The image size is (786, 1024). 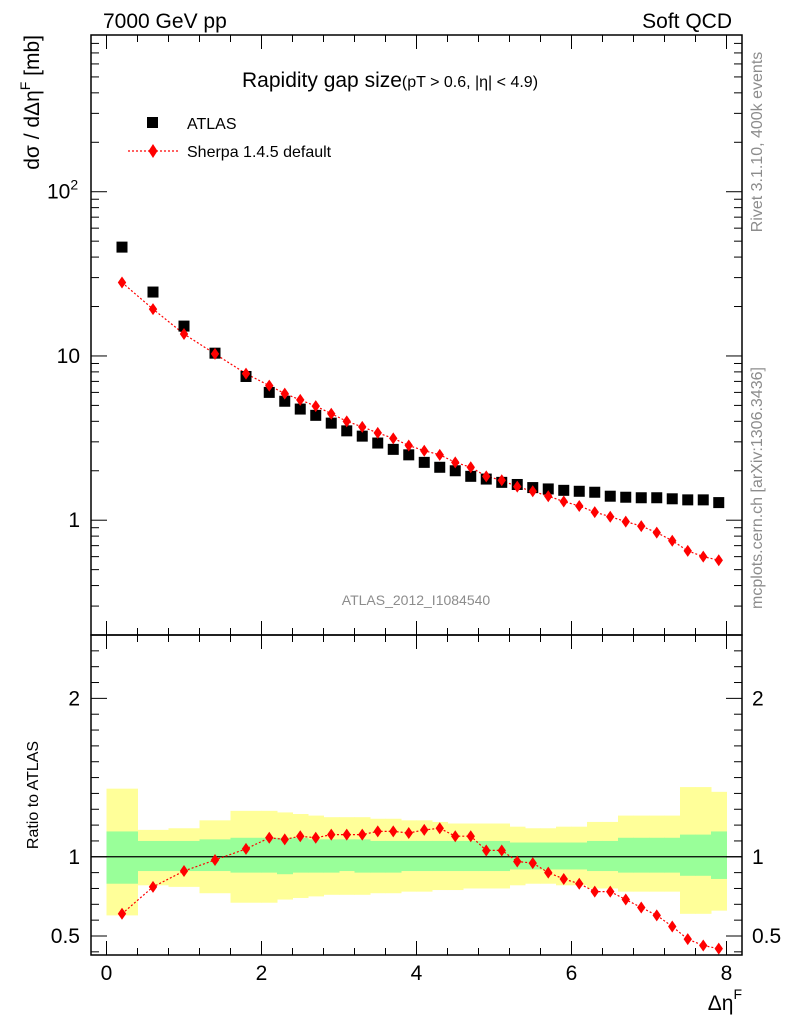 I want to click on legend: ATLAS Sherpa 1.4.5 default, so click(x=230, y=138).